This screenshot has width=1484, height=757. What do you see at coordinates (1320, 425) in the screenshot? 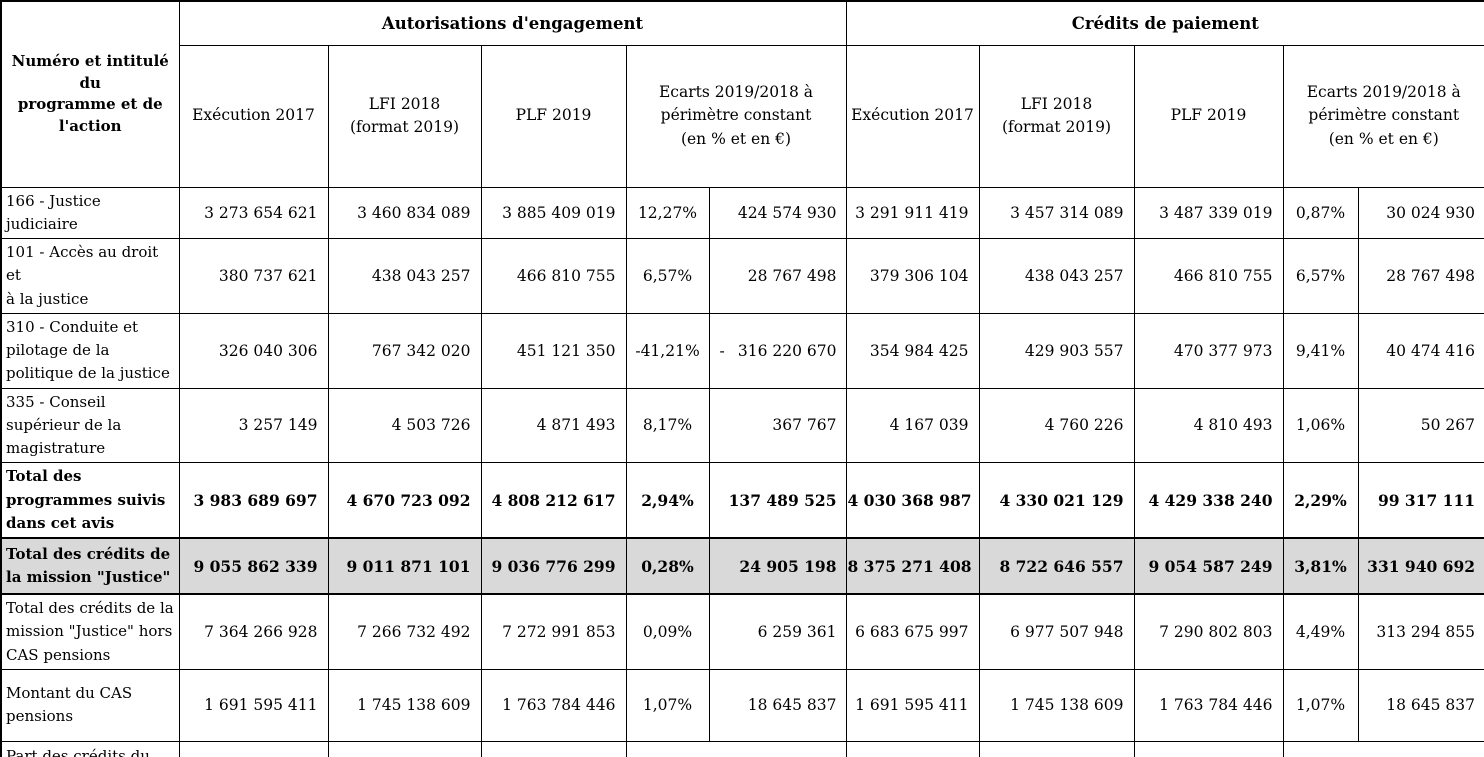
I see `cp-ecart-pct-cell: 1,06%` at bounding box center [1320, 425].